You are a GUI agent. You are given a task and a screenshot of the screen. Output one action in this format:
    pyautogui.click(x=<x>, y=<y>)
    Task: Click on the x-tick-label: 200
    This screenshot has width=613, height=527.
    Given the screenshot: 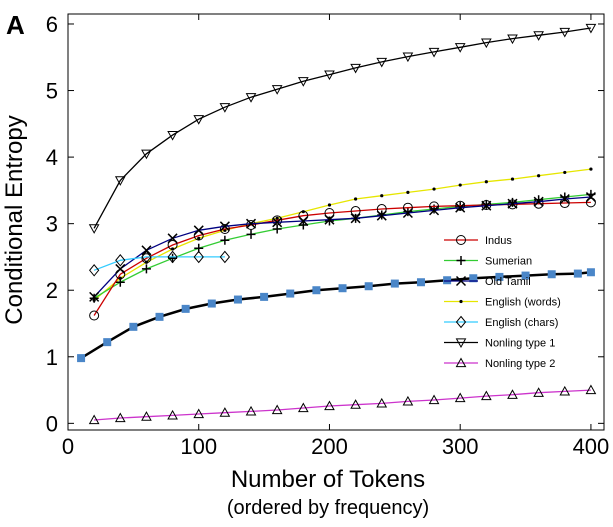 What is the action you would take?
    pyautogui.click(x=329, y=446)
    